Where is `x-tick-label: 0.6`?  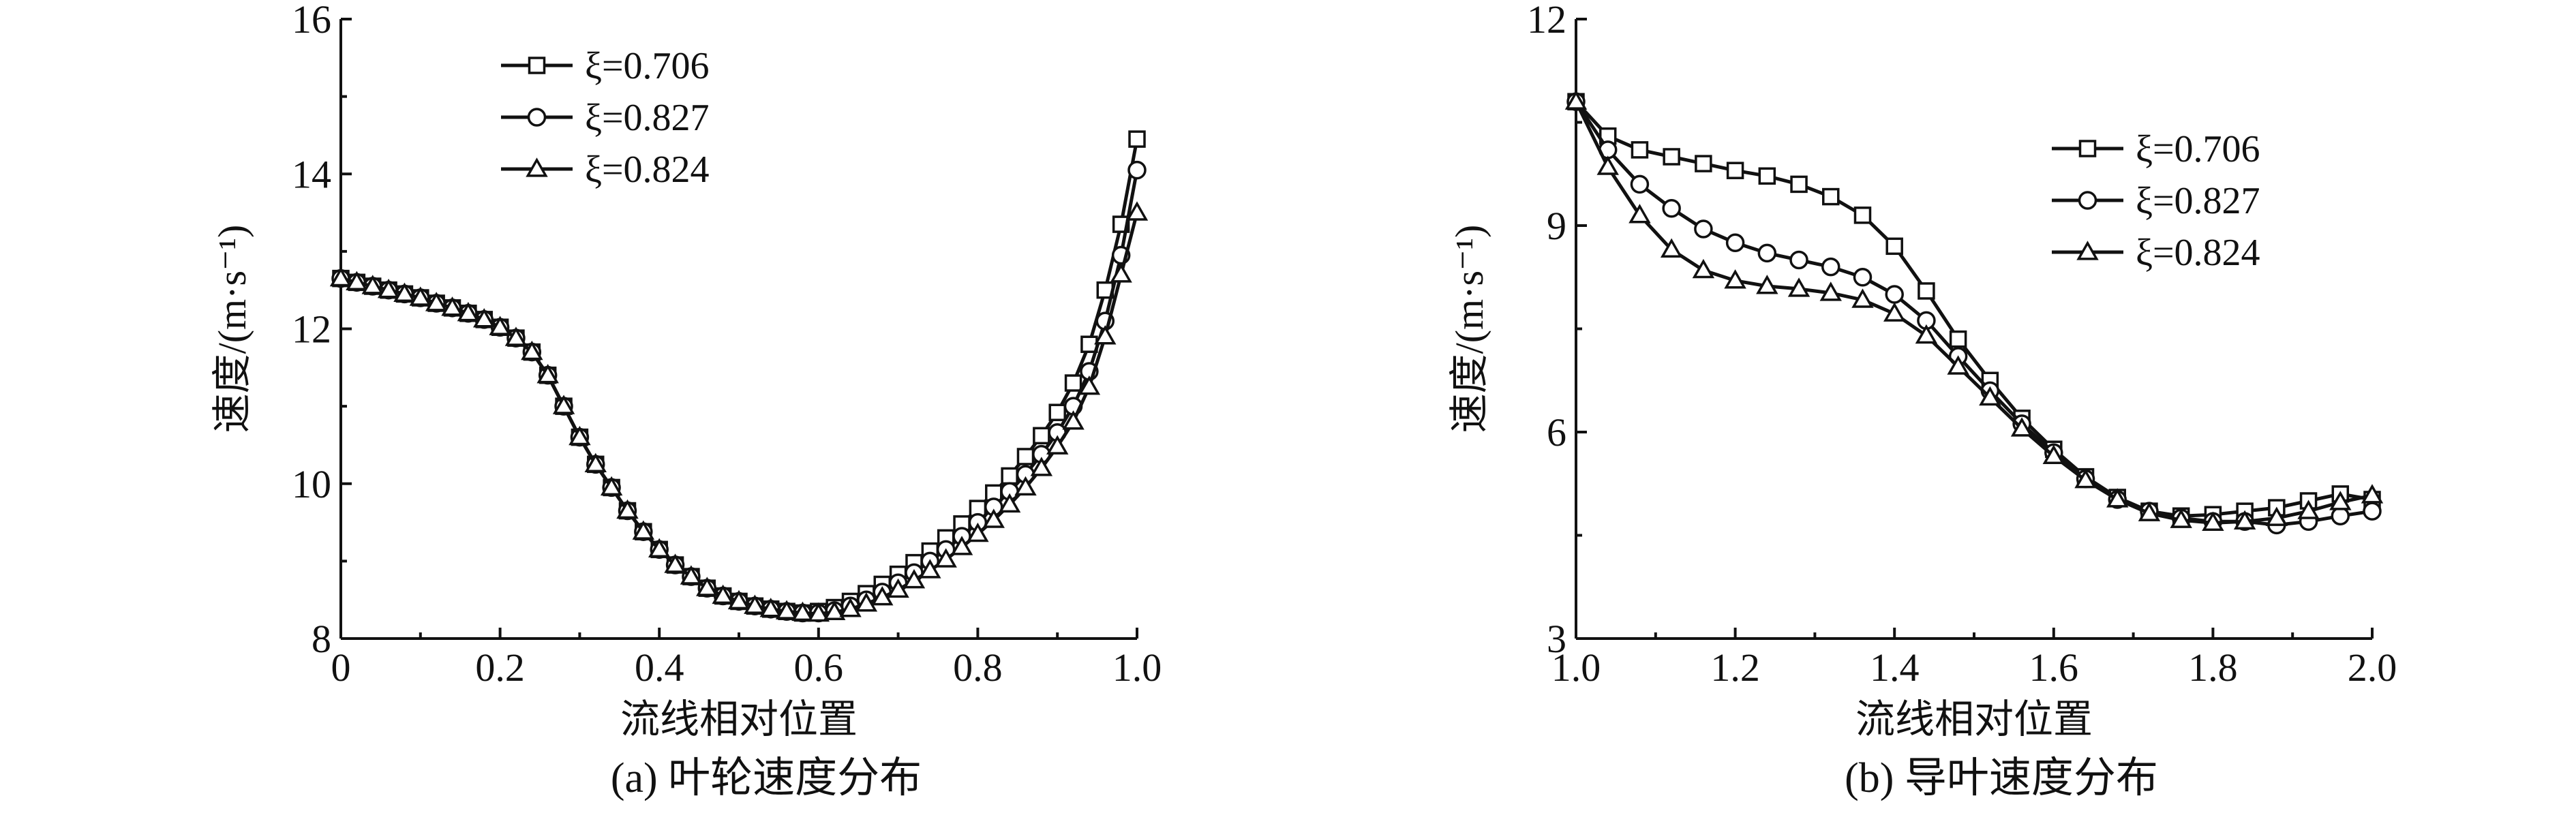 x-tick-label: 0.6 is located at coordinates (819, 668).